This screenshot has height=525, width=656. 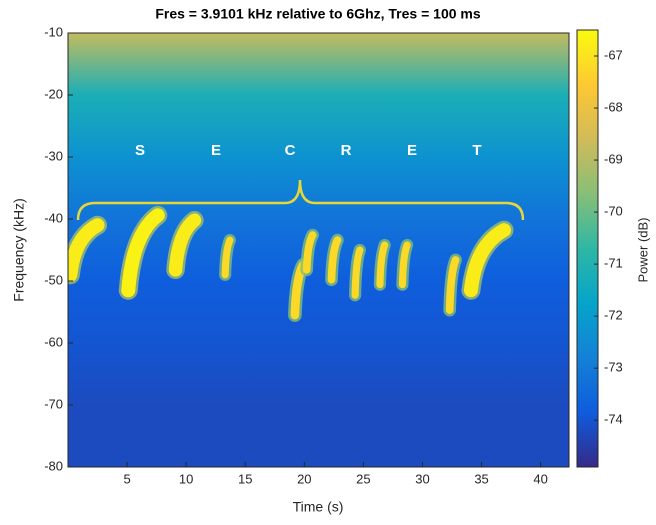 What do you see at coordinates (363, 478) in the screenshot?
I see `x-tick-label: 25` at bounding box center [363, 478].